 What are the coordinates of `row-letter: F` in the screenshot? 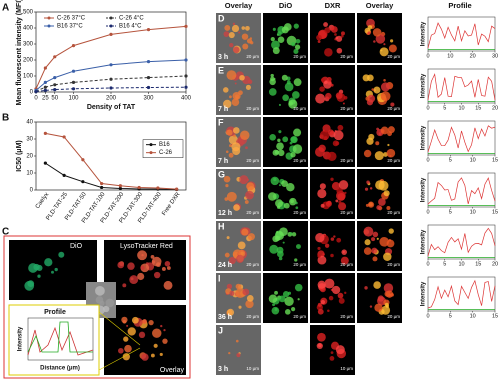 It's located at (221, 122).